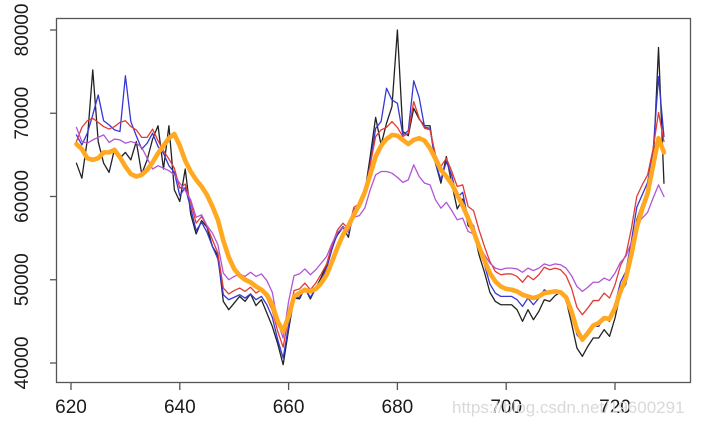  What do you see at coordinates (22, 279) in the screenshot?
I see `y-tick-label: 50000` at bounding box center [22, 279].